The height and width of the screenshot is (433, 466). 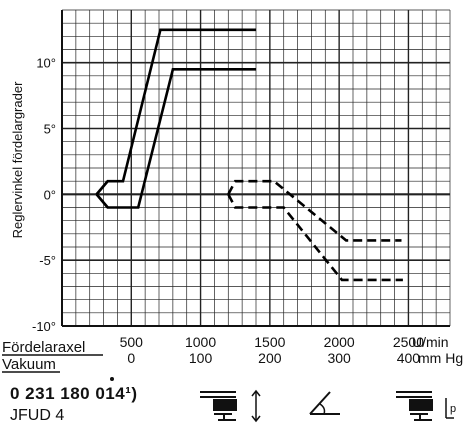 What do you see at coordinates (74, 393) in the screenshot?
I see `part-number: 0 231 180 014¹)` at bounding box center [74, 393].